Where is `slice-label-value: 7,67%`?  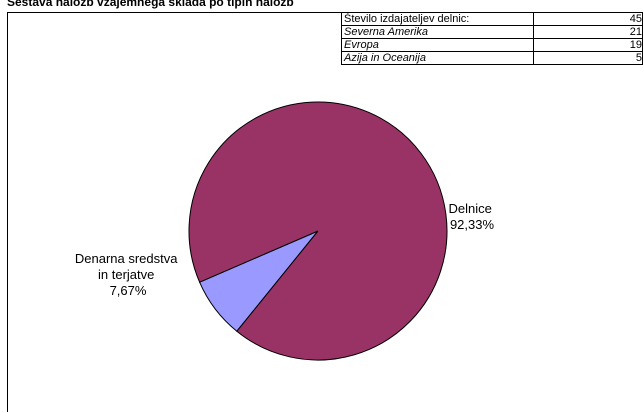
slice-label-value: 7,67% is located at coordinates (128, 290).